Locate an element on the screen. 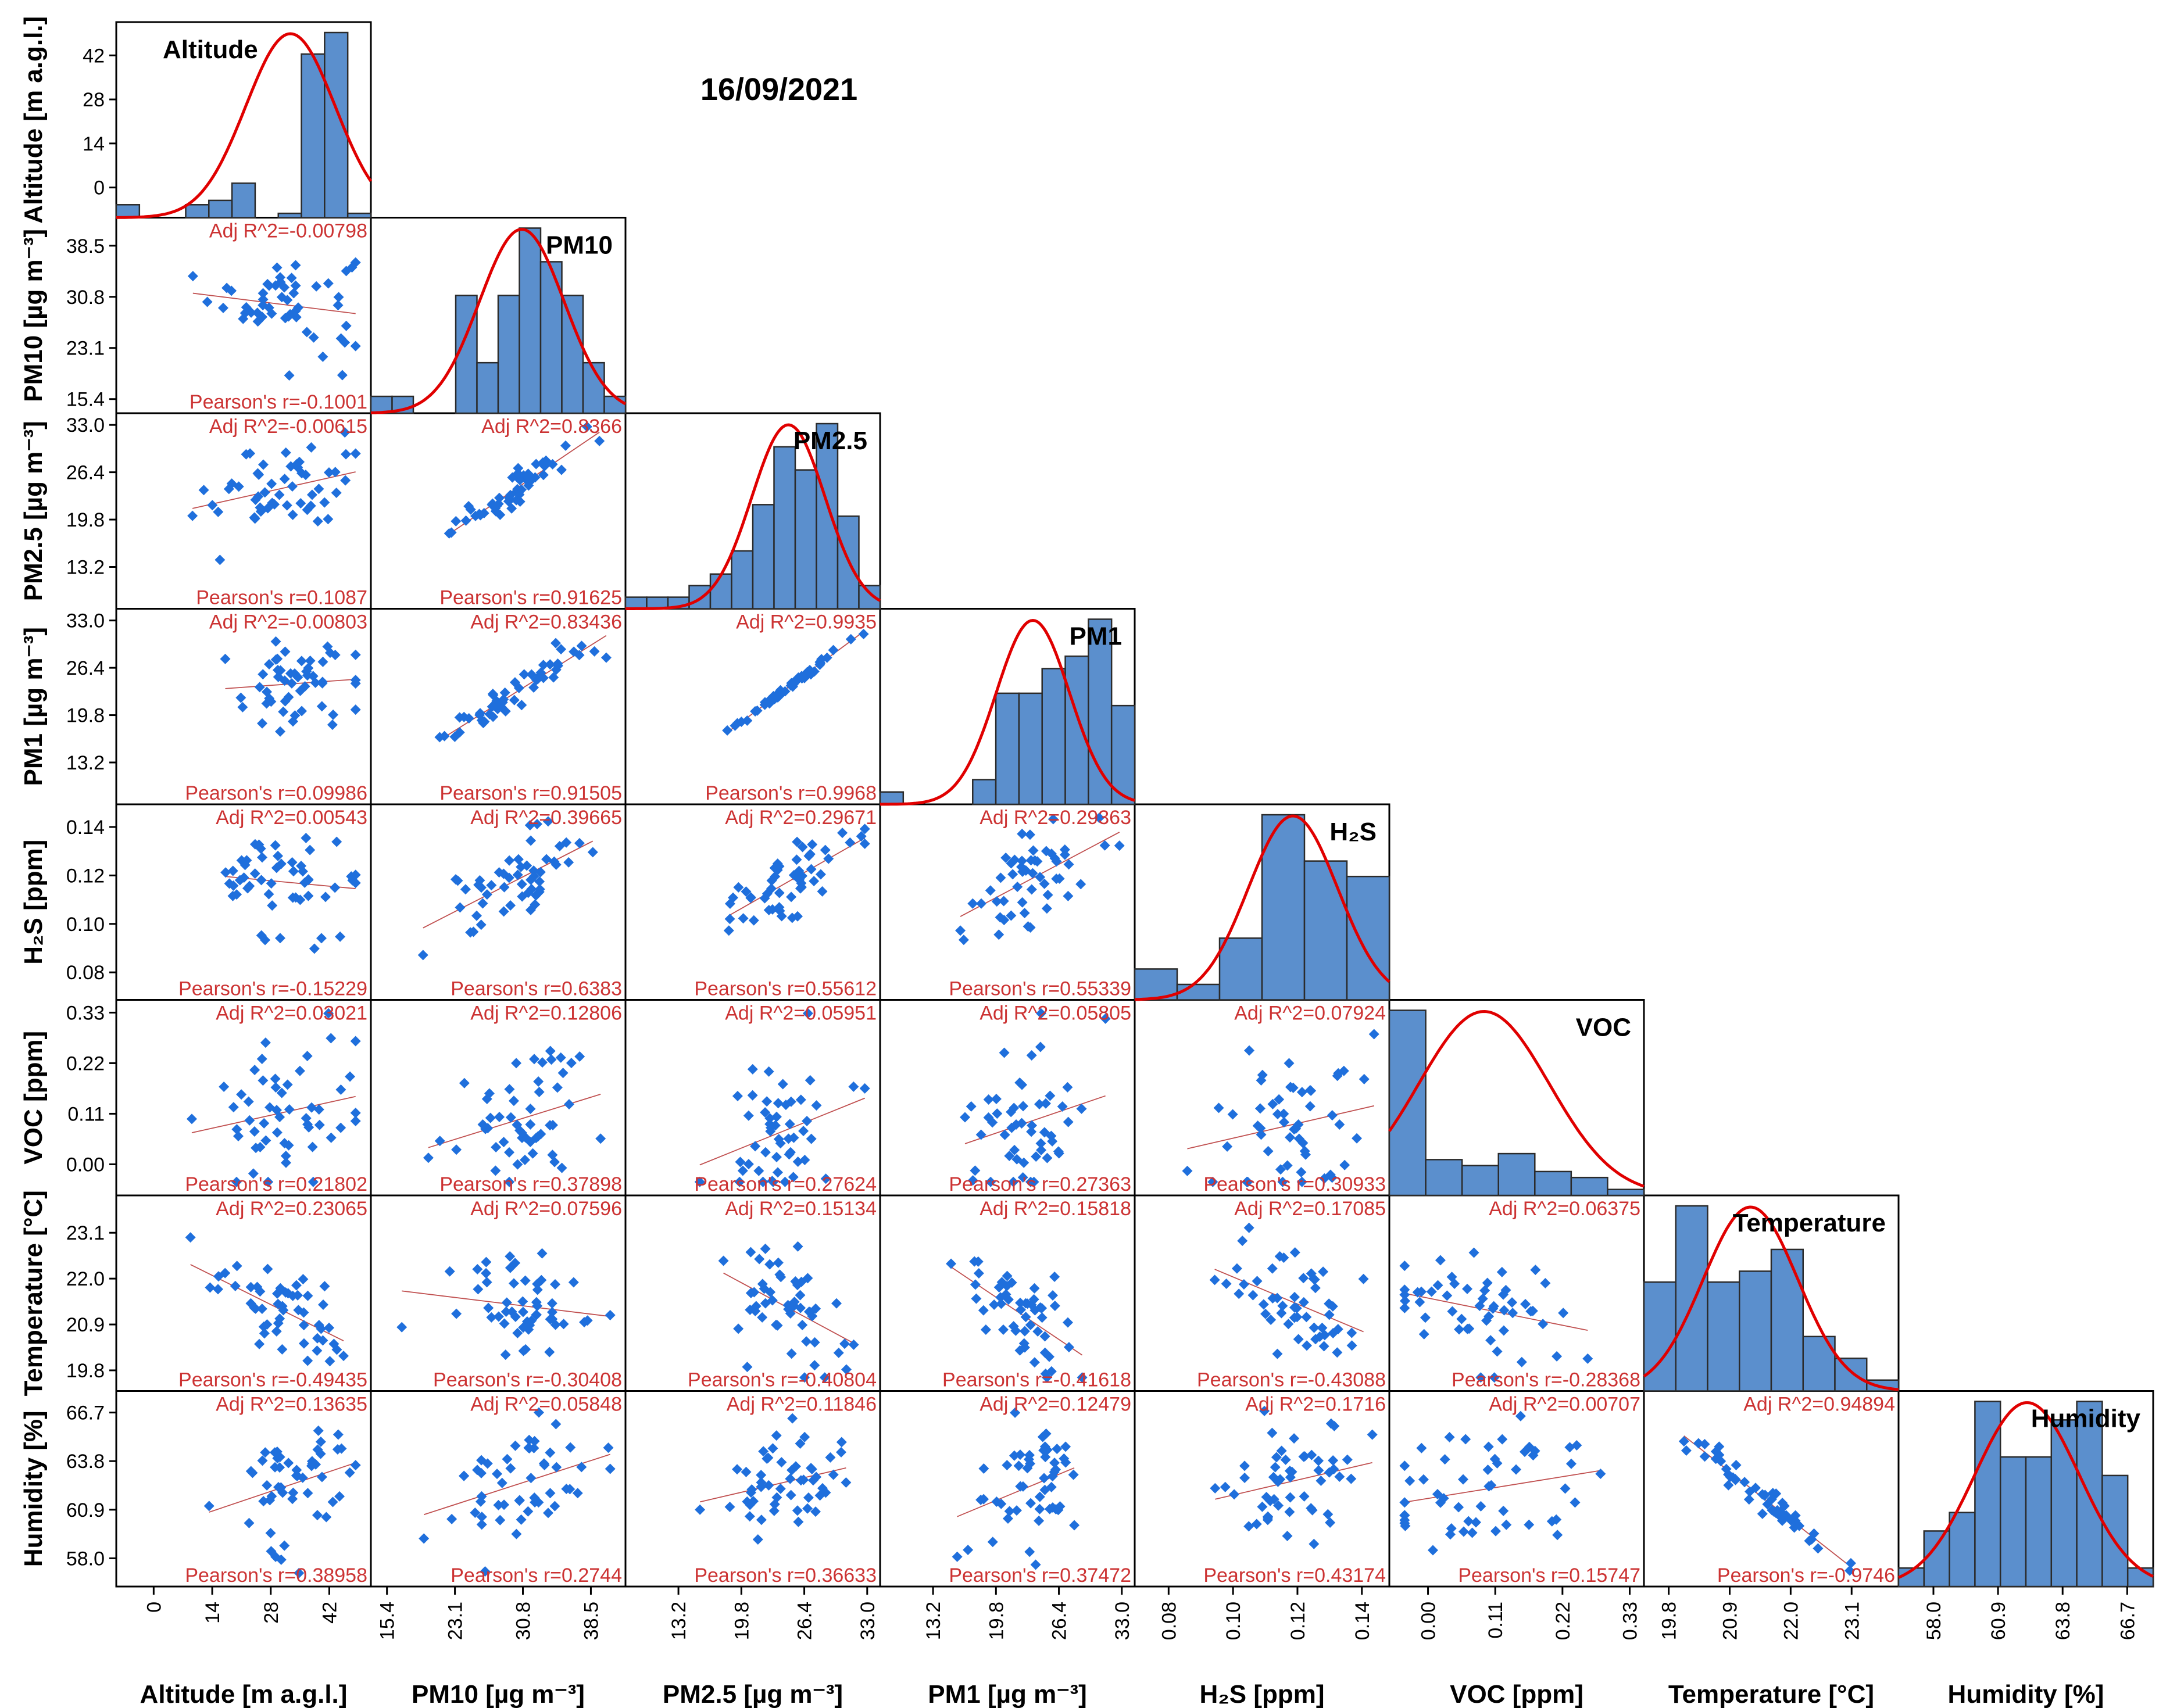 This screenshot has height=1708, width=2177. y-tick-label: 22.0 is located at coordinates (85, 1279).